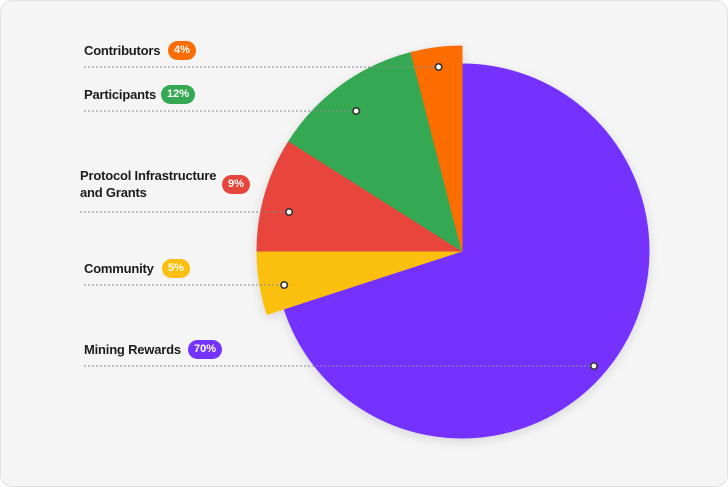 The height and width of the screenshot is (487, 728). What do you see at coordinates (120, 94) in the screenshot?
I see `legend-label-participants: Participants` at bounding box center [120, 94].